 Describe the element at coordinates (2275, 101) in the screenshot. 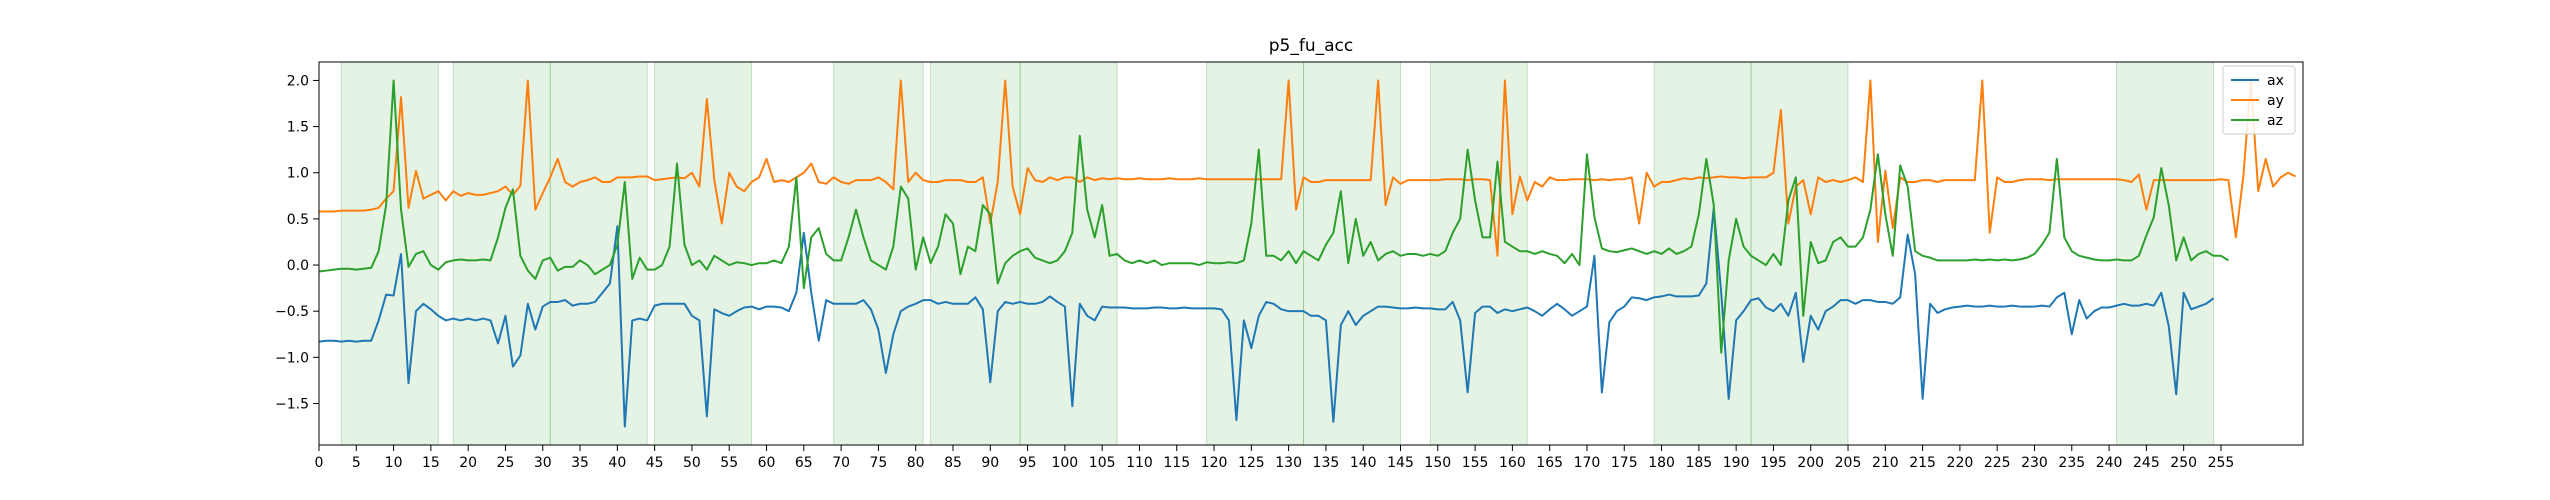

I see `legend-label-ay: ay` at that location.